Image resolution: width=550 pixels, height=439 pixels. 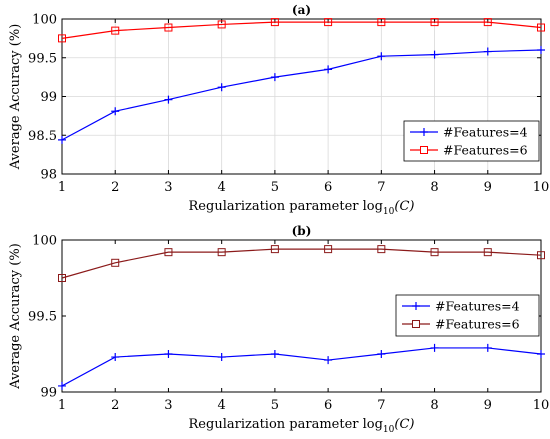 I want to click on chart-title: (b), so click(x=302, y=231).